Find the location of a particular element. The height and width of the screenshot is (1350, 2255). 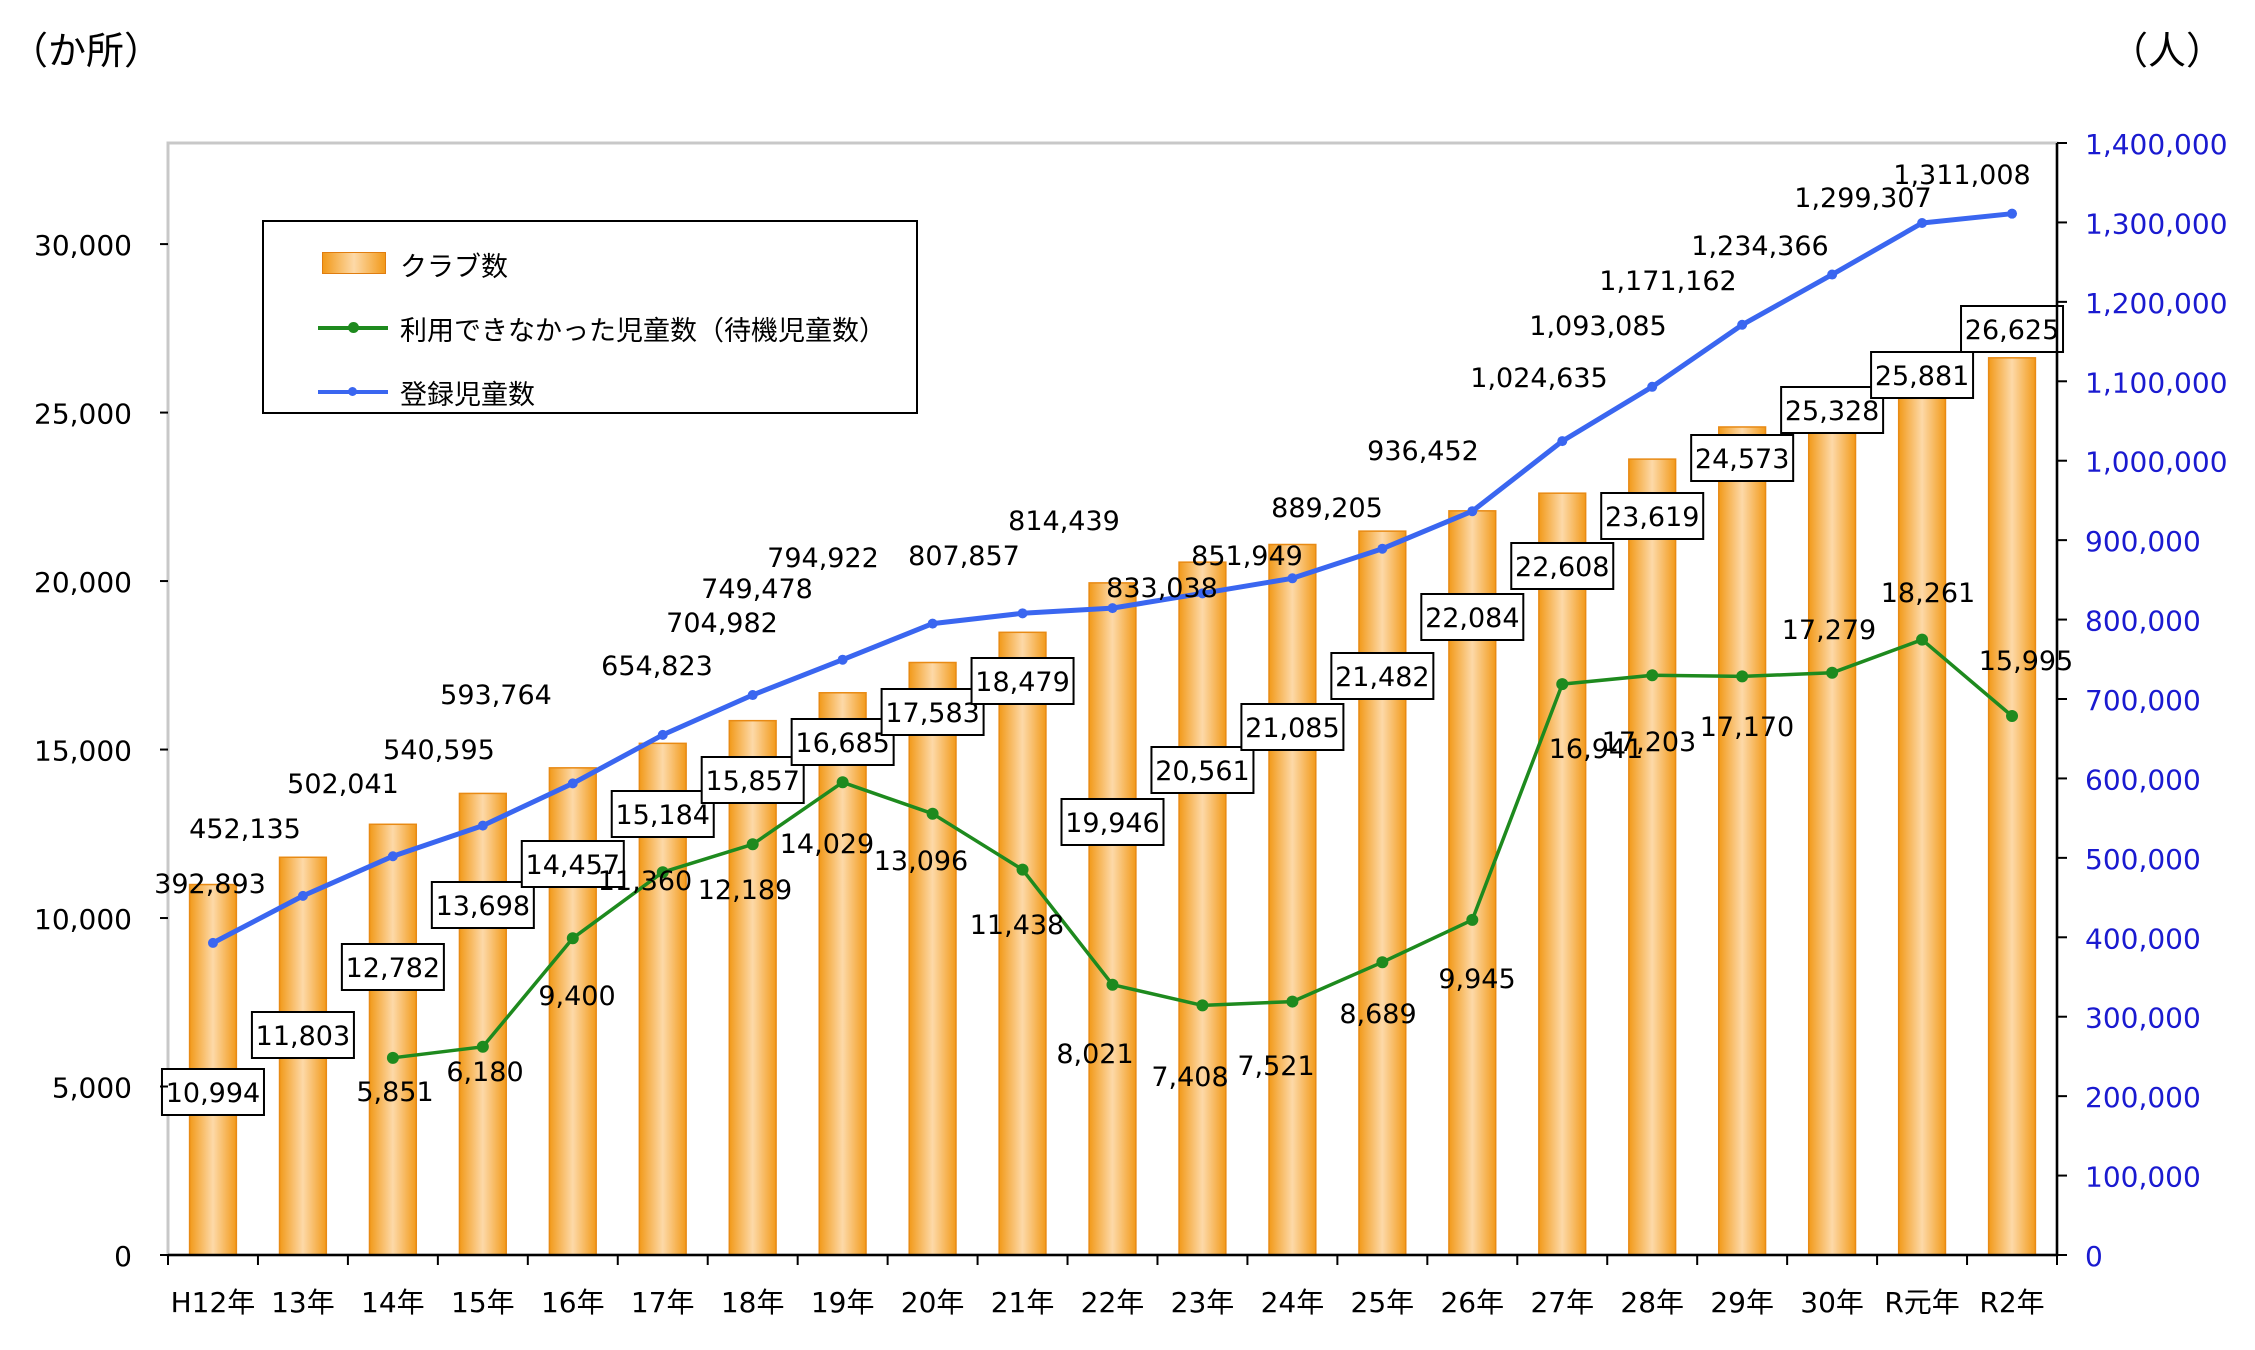

registered-label-19: 1,299,307 is located at coordinates (1862, 198).